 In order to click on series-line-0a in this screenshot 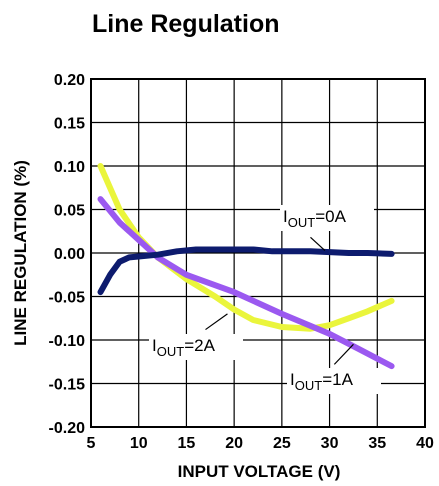, I will do `click(246, 271)`.